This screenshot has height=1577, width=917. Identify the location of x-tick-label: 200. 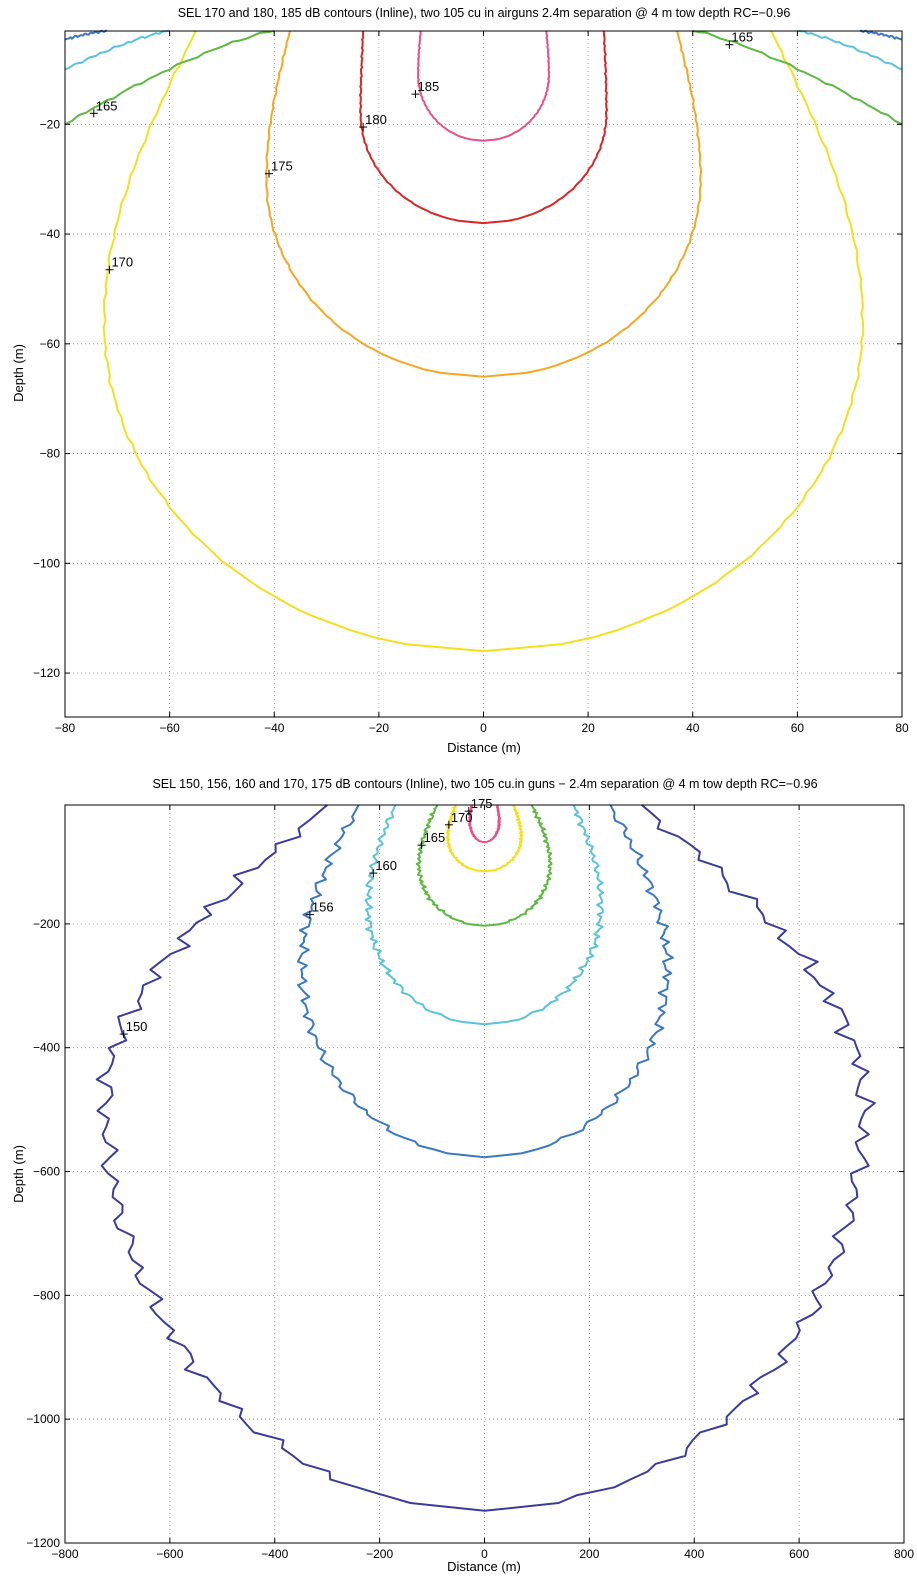
(589, 1554).